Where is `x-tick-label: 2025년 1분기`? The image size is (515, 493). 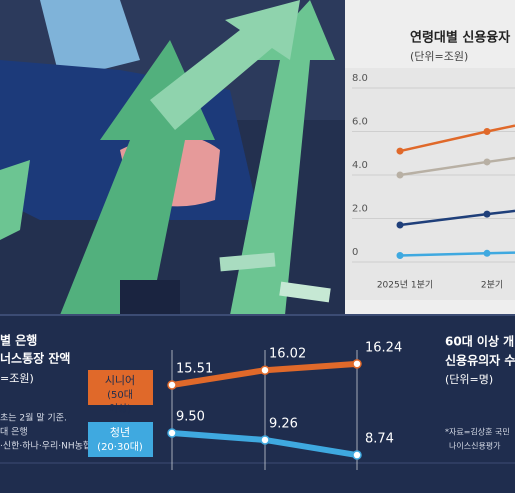
x-tick-label: 2025년 1분기 is located at coordinates (405, 285).